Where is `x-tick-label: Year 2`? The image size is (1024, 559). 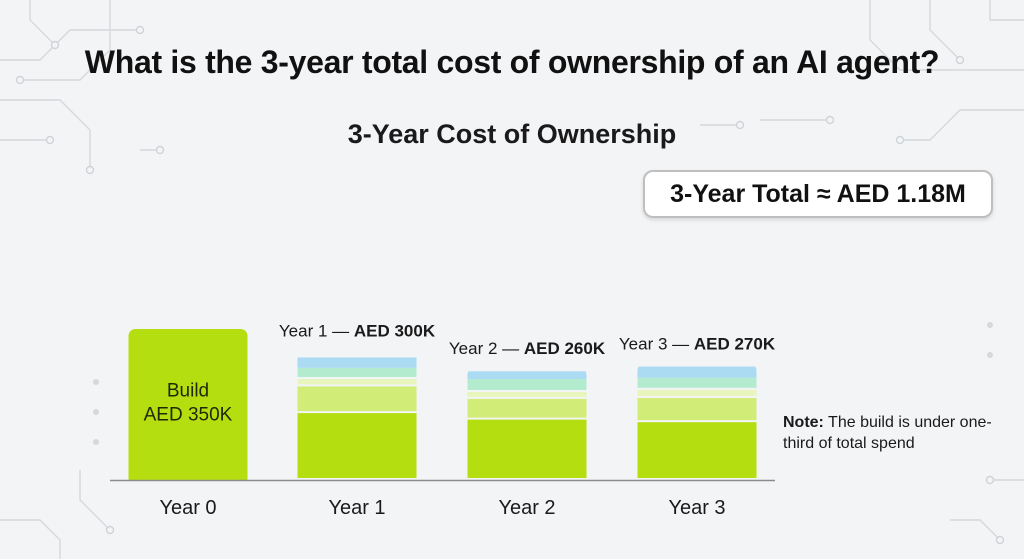
x-tick-label: Year 2 is located at coordinates (526, 508).